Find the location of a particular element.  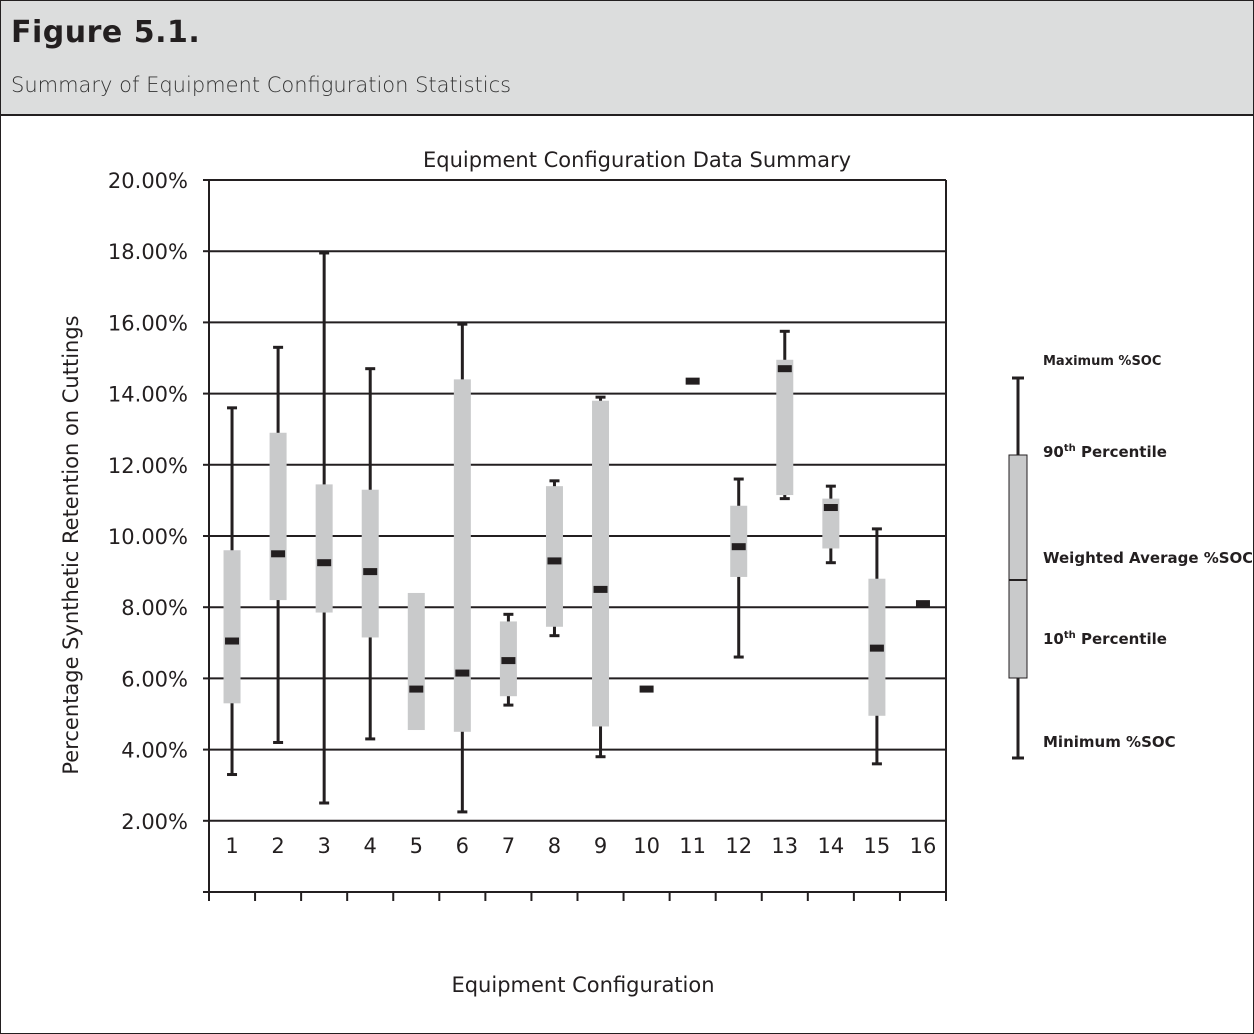

x-tick-label: 11 is located at coordinates (692, 846).